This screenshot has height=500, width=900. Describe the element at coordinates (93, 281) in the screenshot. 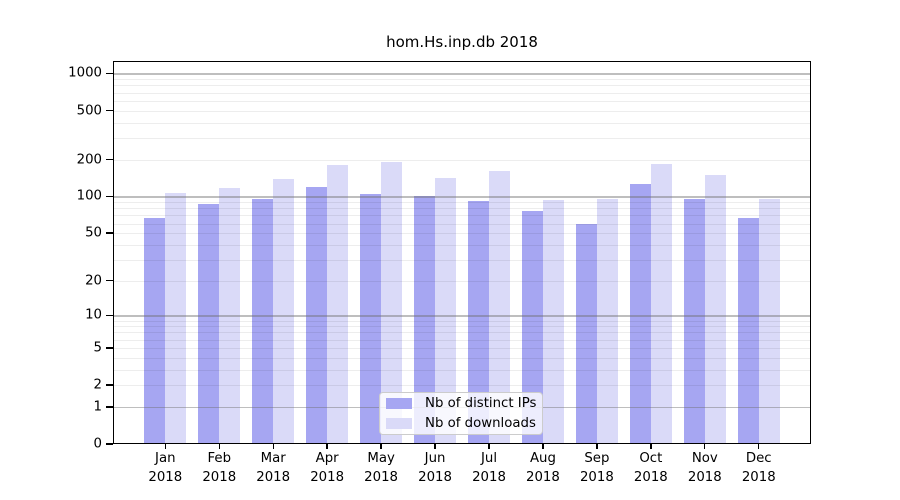

I see `y-axis-tick-label: 20` at that location.